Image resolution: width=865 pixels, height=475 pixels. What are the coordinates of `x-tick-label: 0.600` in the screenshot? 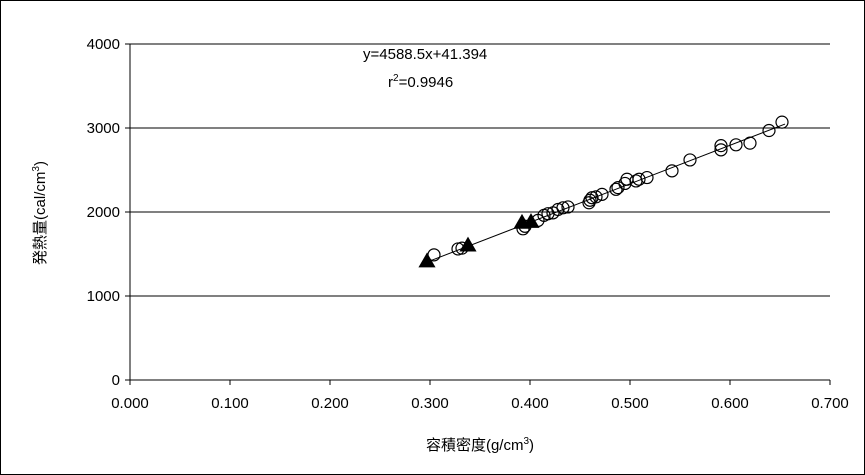 It's located at (730, 403).